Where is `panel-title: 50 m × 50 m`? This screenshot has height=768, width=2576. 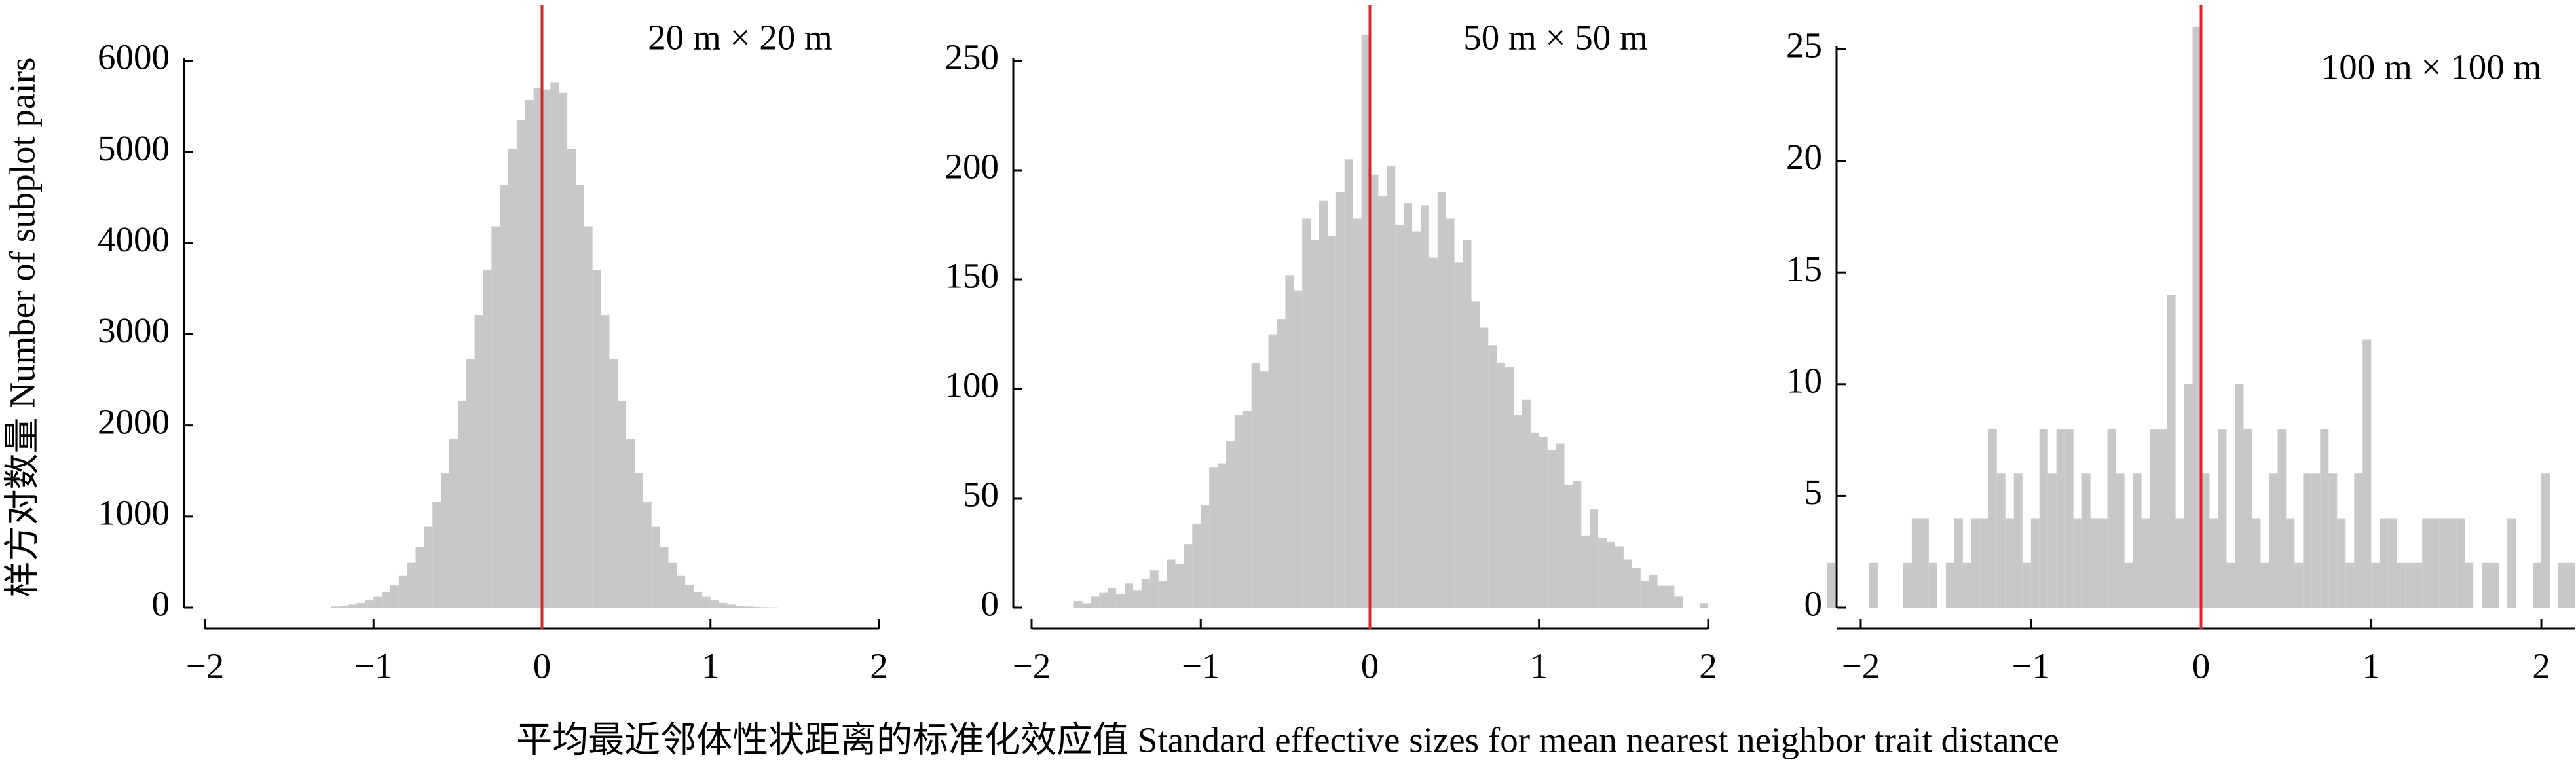
panel-title: 50 m × 50 m is located at coordinates (1555, 38).